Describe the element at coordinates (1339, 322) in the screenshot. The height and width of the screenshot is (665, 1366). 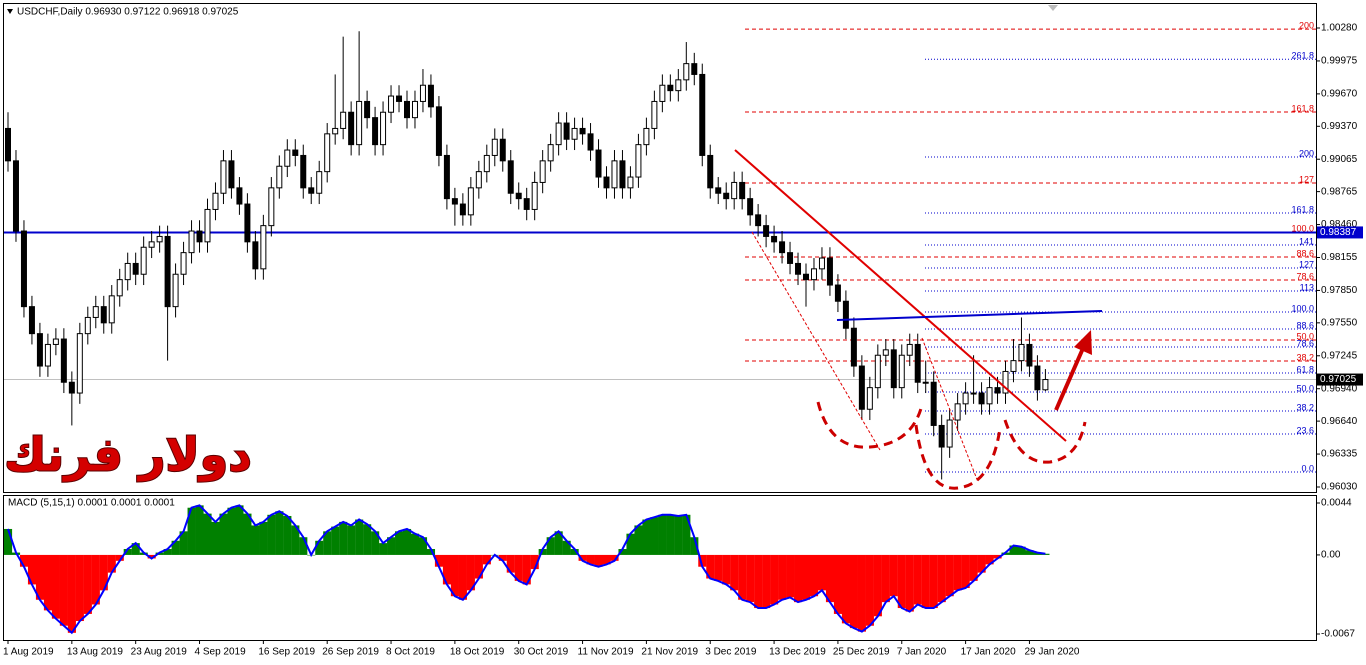
I see `y-tick-label: 0.97550` at that location.